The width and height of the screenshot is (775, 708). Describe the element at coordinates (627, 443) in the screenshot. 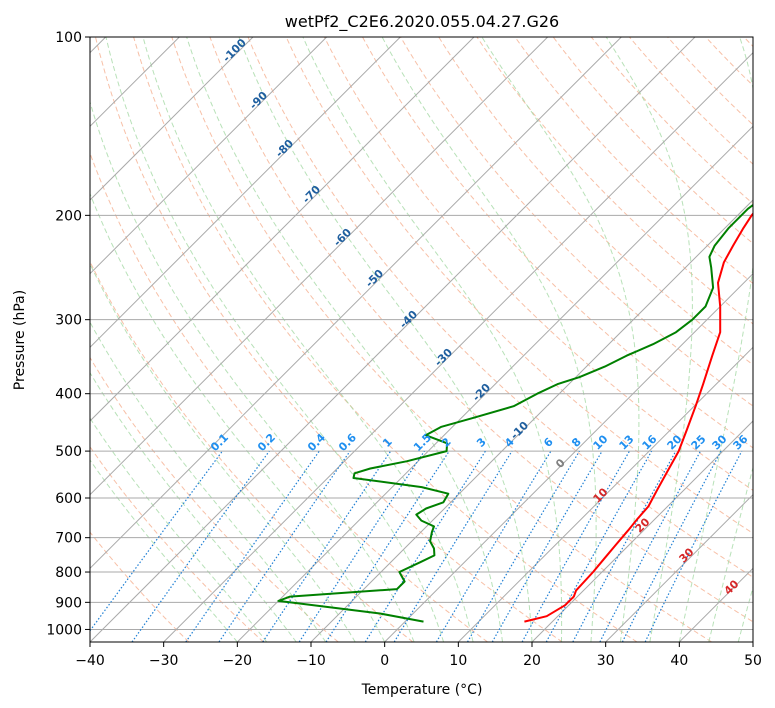

I see `mixing-ratio-label: 13` at that location.